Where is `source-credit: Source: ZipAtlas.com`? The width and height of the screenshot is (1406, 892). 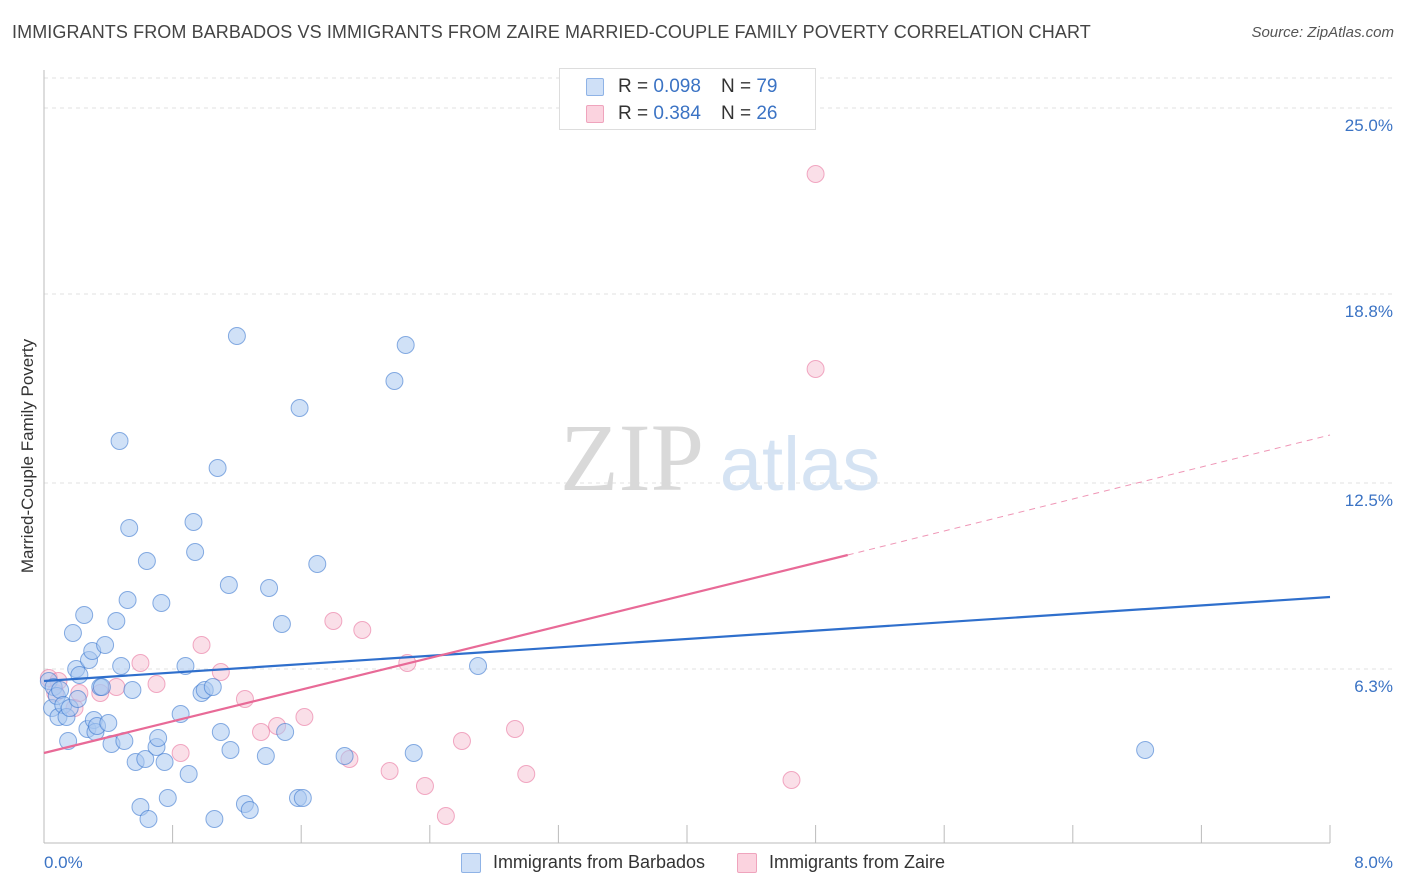
source-credit: Source: ZipAtlas.com is located at coordinates (1322, 32).